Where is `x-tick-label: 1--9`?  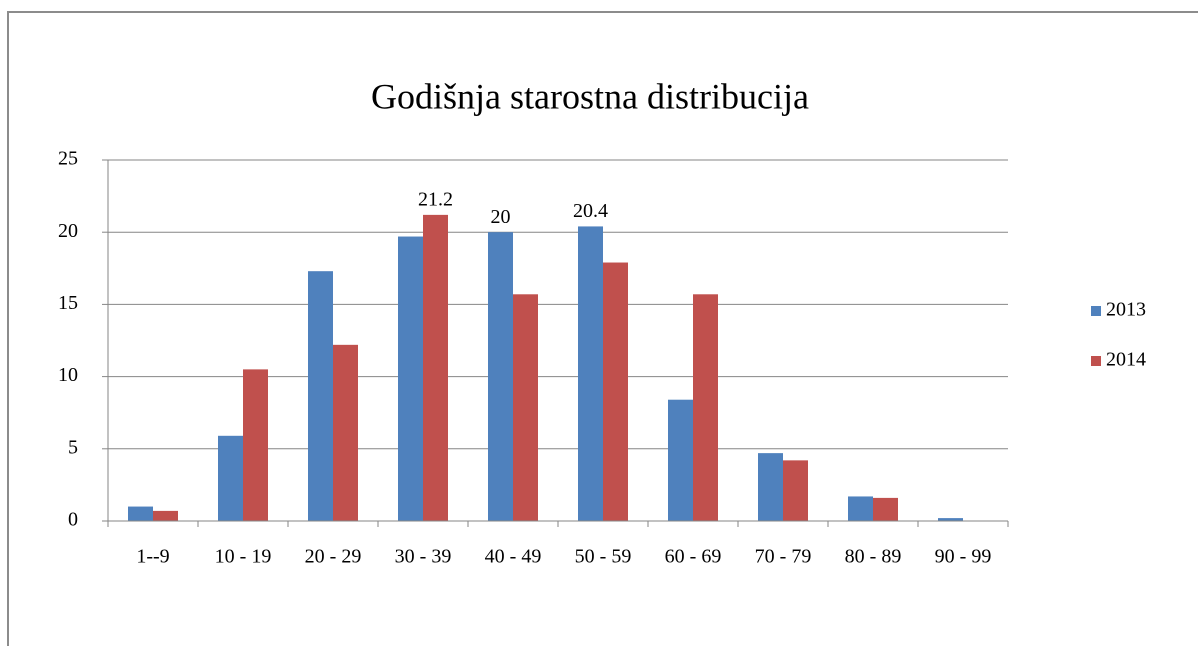 x-tick-label: 1--9 is located at coordinates (152, 557).